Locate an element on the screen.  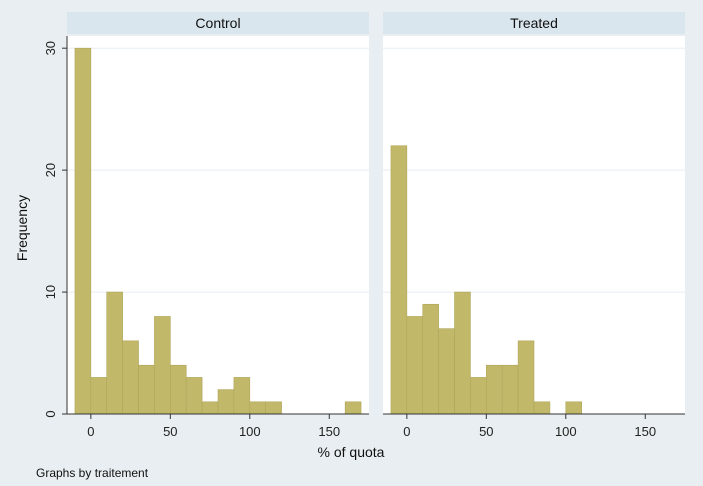
x-ticks-control: 0 50 100 150 is located at coordinates (218, 426).